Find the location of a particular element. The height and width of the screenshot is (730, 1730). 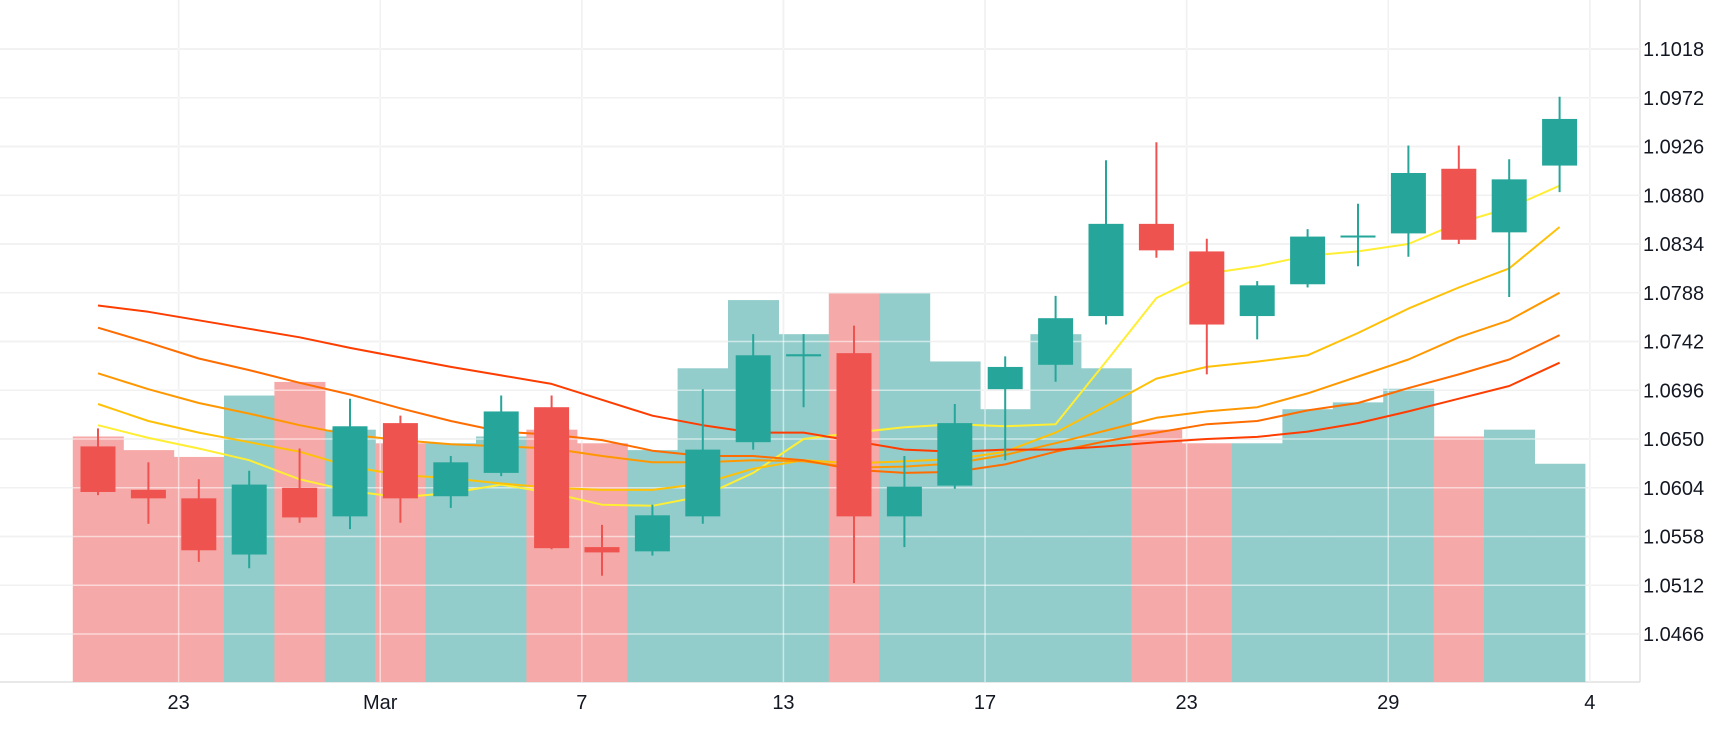

y-tick-label: 1.0650 is located at coordinates (1673, 440).